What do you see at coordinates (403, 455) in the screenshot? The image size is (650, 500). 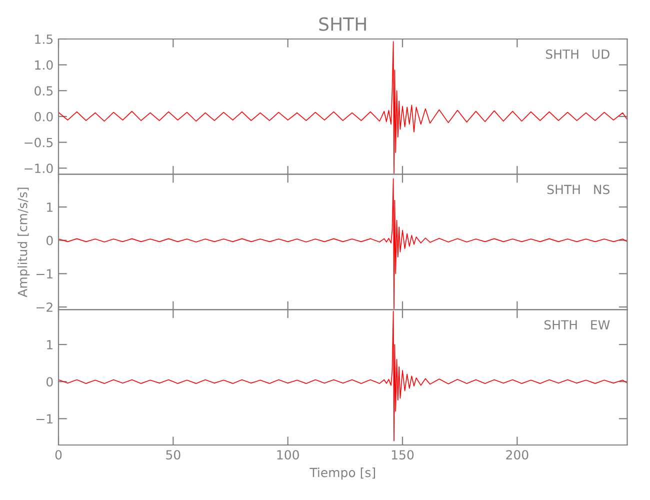 I see `x-tick-label: 150` at bounding box center [403, 455].